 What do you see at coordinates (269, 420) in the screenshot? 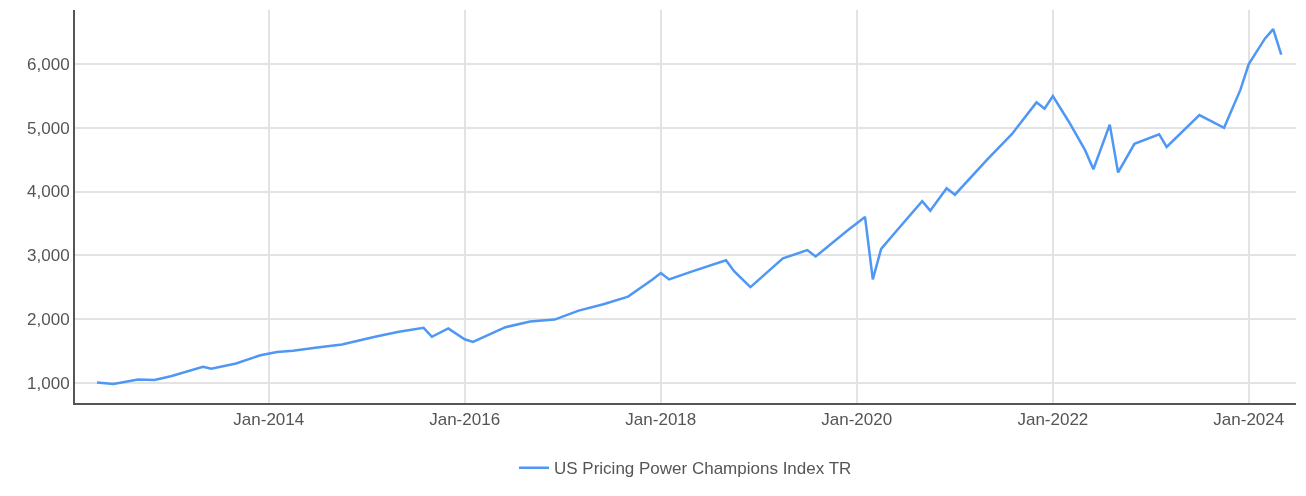
I see `x-tick-label: Jan-2014` at bounding box center [269, 420].